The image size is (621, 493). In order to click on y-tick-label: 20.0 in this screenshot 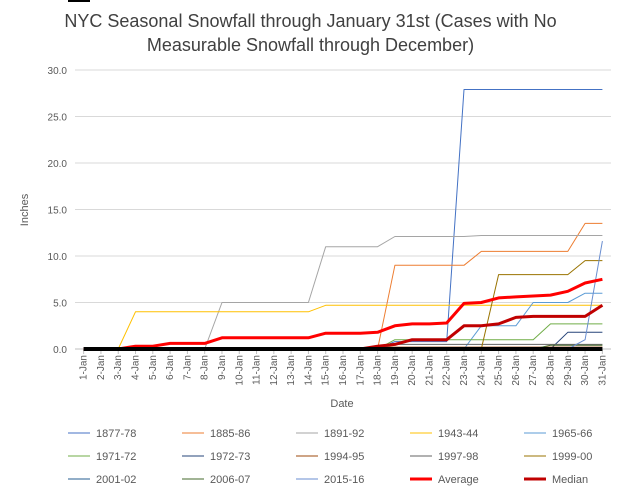, I will do `click(58, 164)`.